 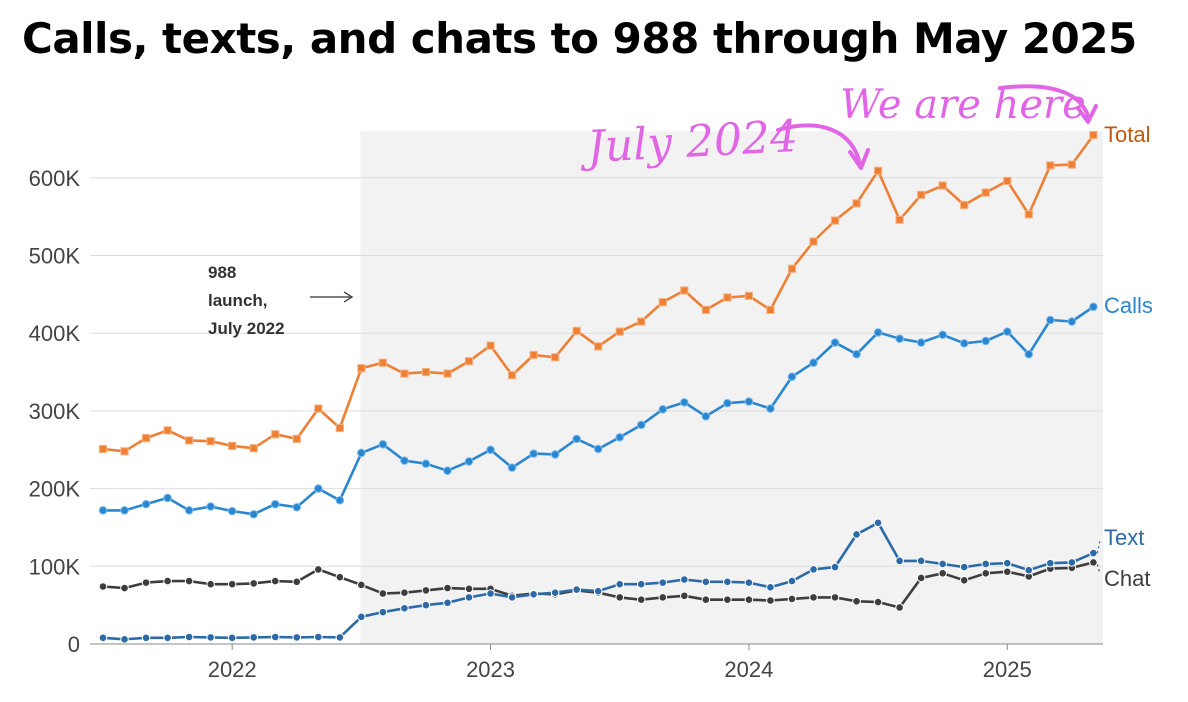 I want to click on y-tick-label: 300K, so click(x=55, y=411).